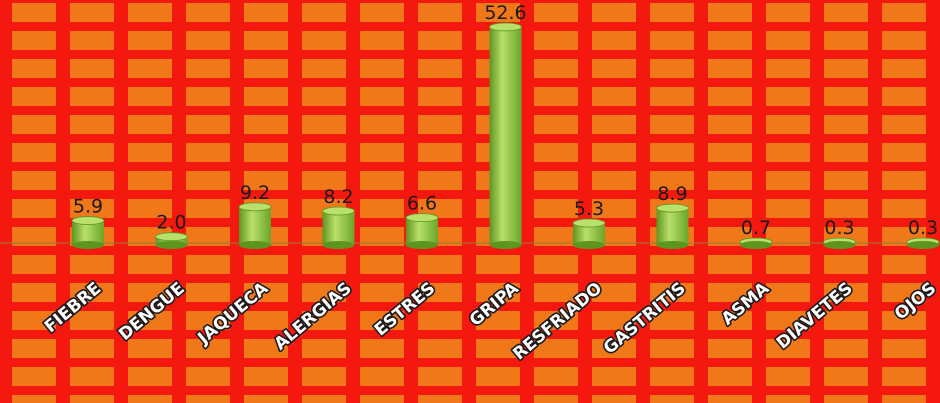 The height and width of the screenshot is (403, 940). Describe the element at coordinates (255, 225) in the screenshot. I see `bar-jaqueca` at that location.